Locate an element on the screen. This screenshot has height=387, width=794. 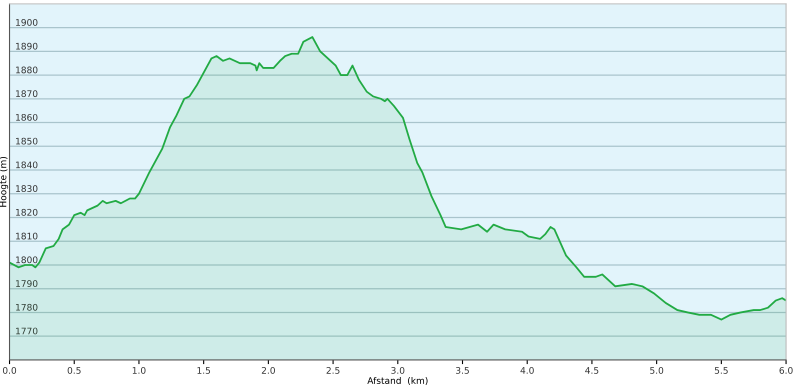
y-tick-label: 1770 is located at coordinates (27, 331).